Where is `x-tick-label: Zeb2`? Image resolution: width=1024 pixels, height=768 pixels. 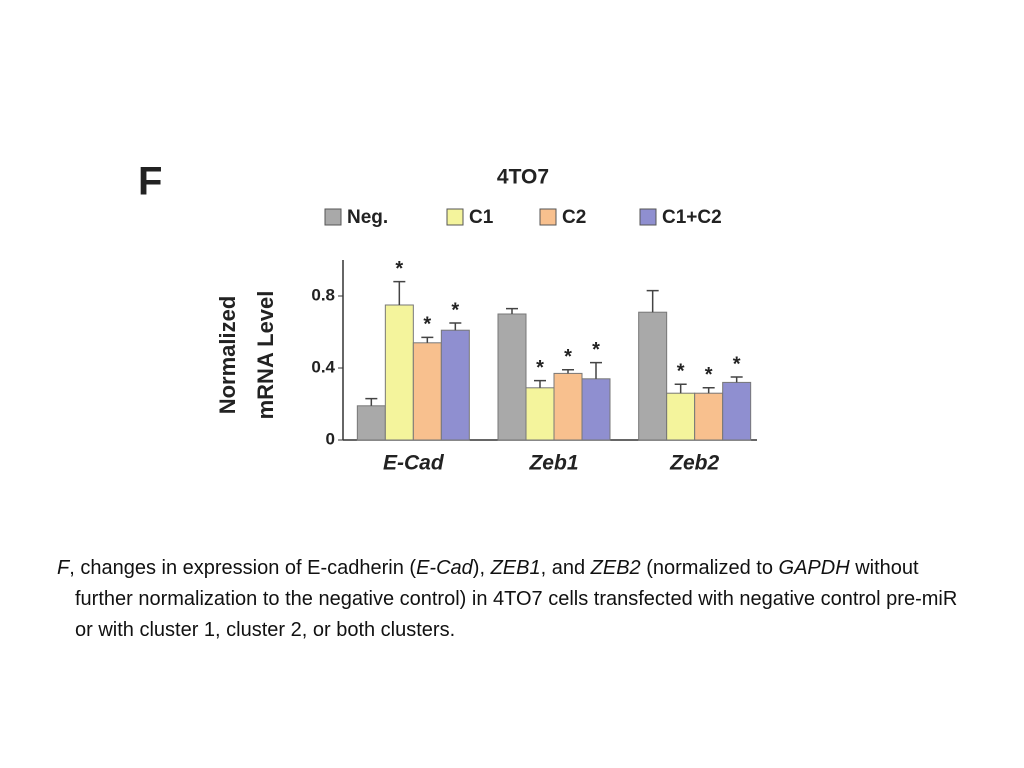 x-tick-label: Zeb2 is located at coordinates (694, 463).